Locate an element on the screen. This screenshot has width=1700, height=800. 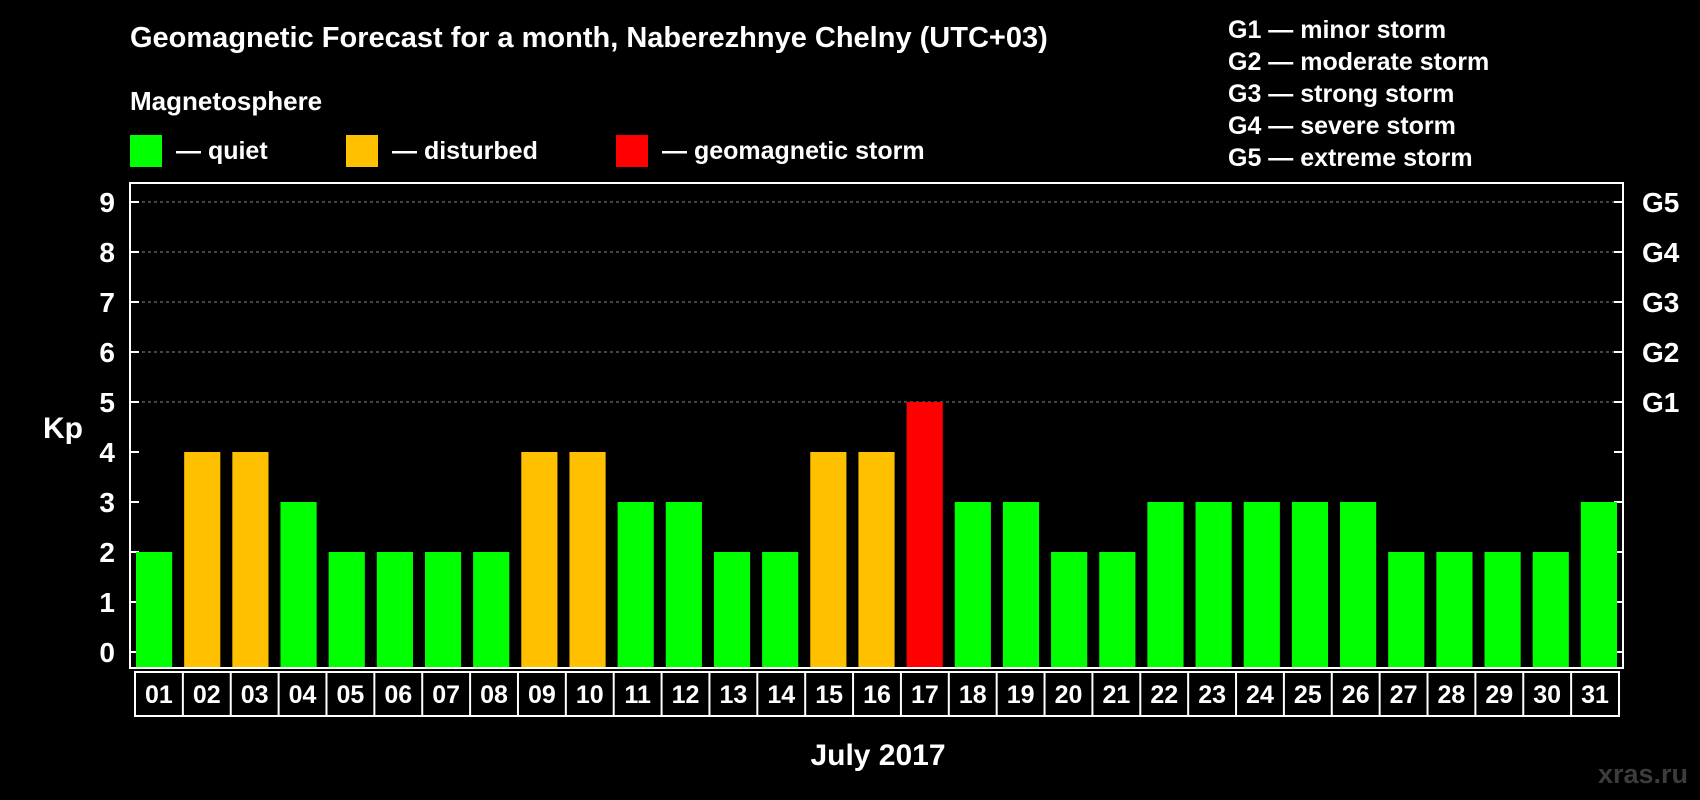
x-tick-label: 10 is located at coordinates (590, 695).